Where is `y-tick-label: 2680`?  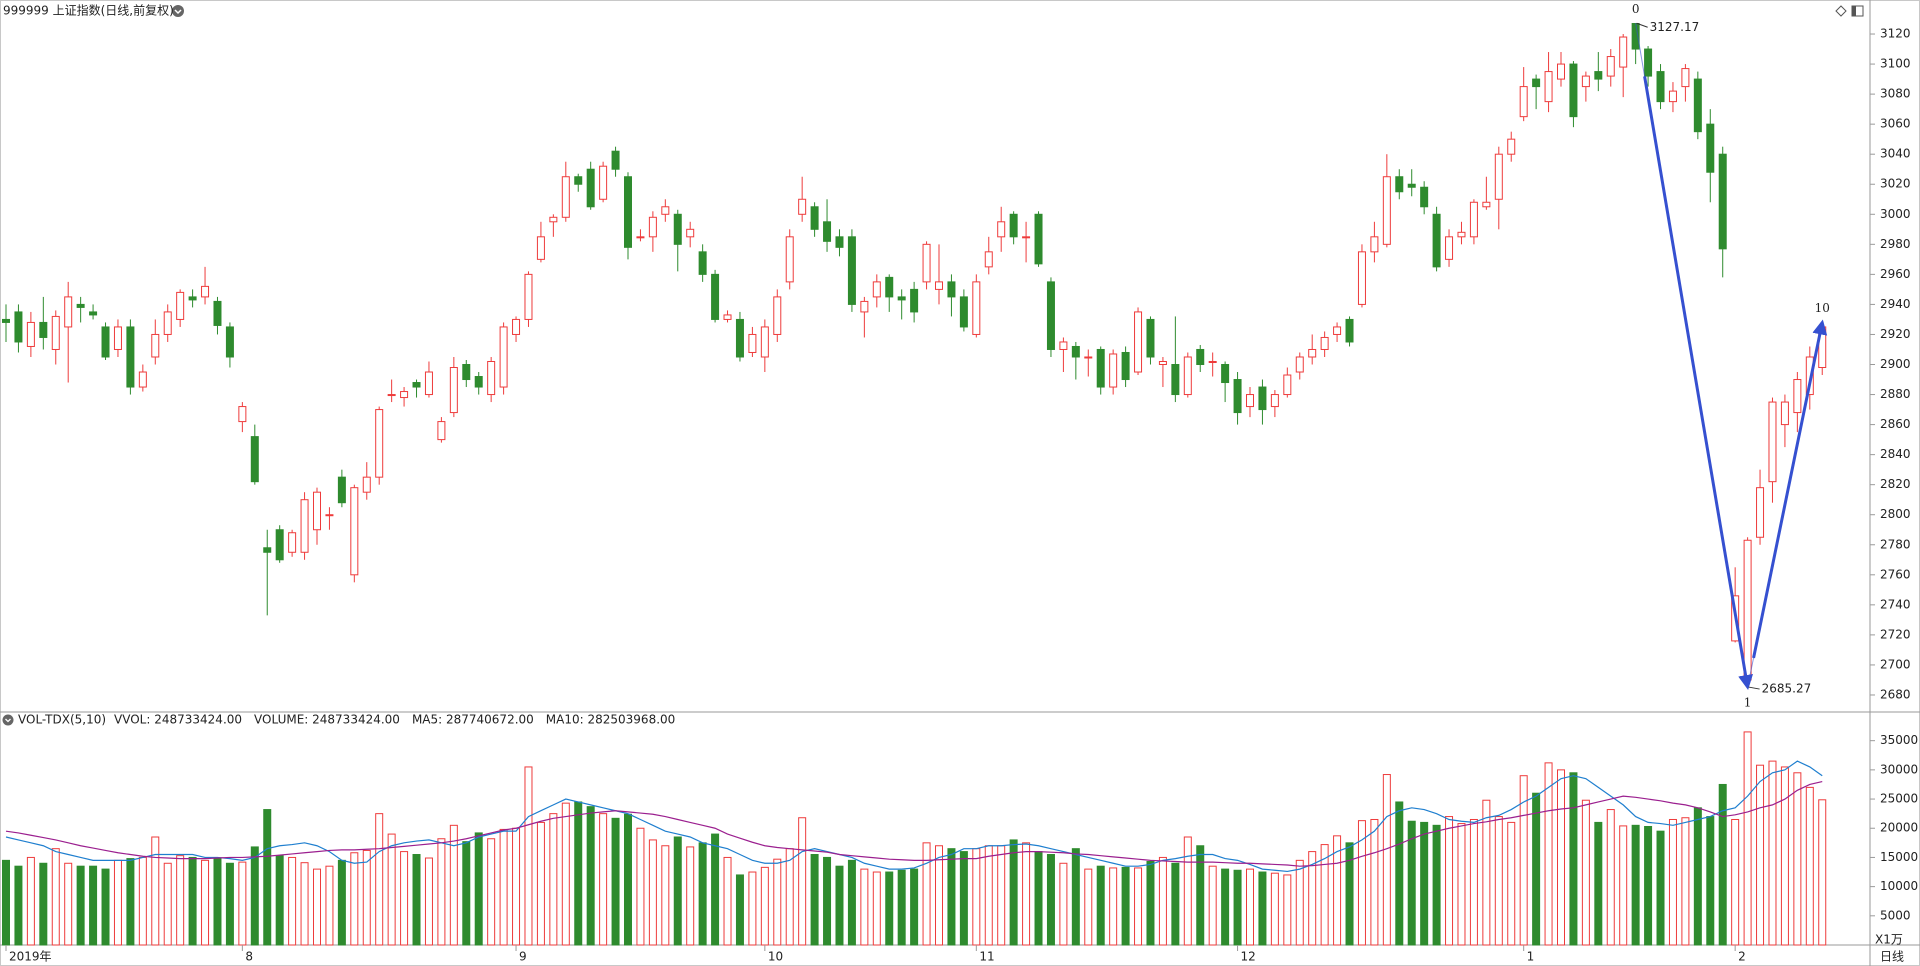 y-tick-label: 2680 is located at coordinates (1895, 694).